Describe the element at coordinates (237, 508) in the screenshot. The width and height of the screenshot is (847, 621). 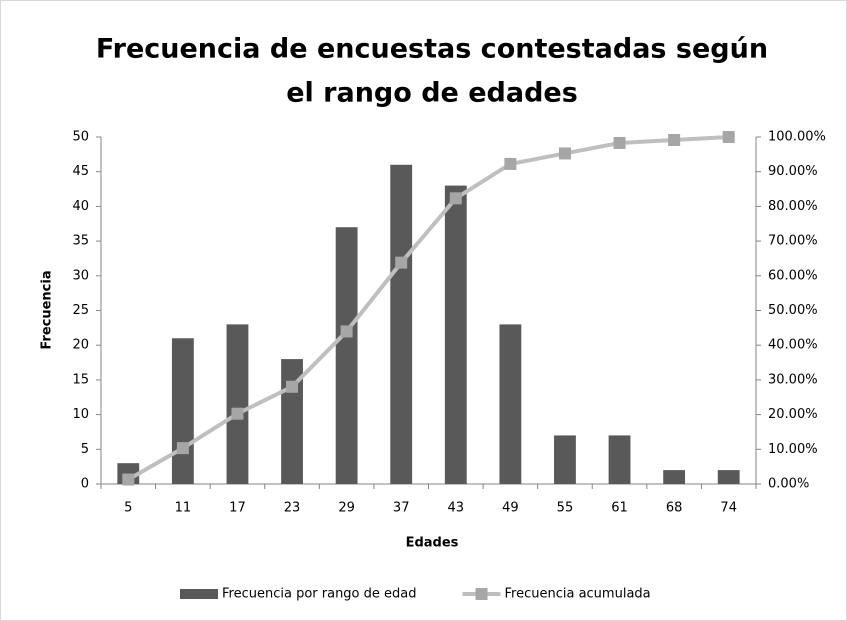
I see `x-tick-label: 17` at that location.